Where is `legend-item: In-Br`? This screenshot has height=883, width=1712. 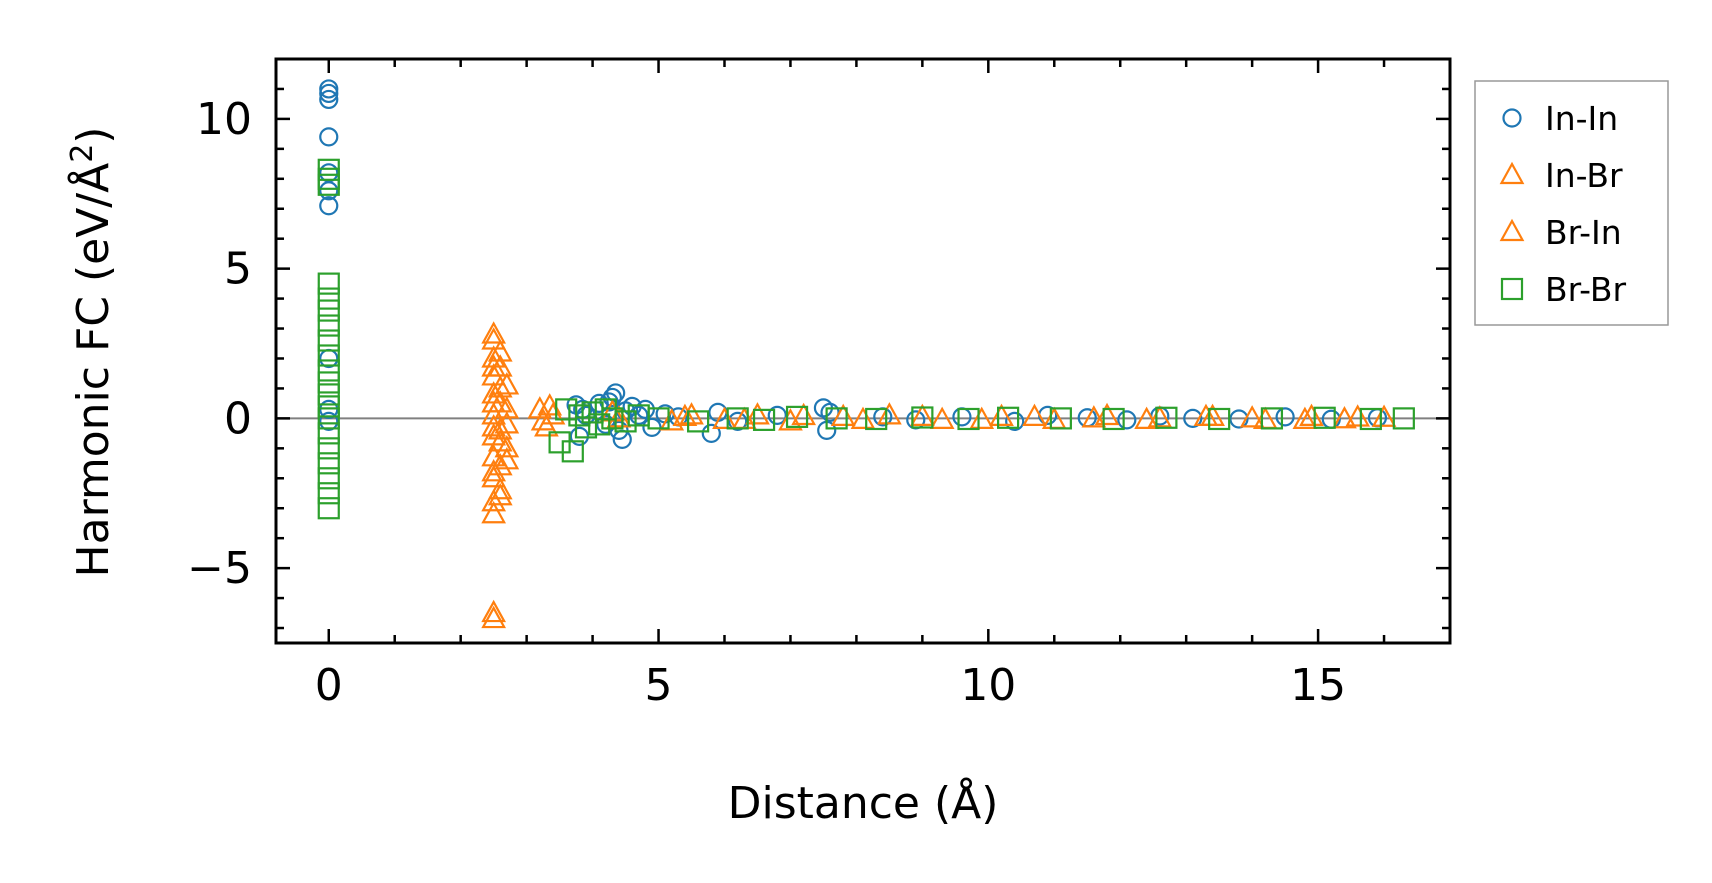
legend-item: In-Br is located at coordinates (1561, 175).